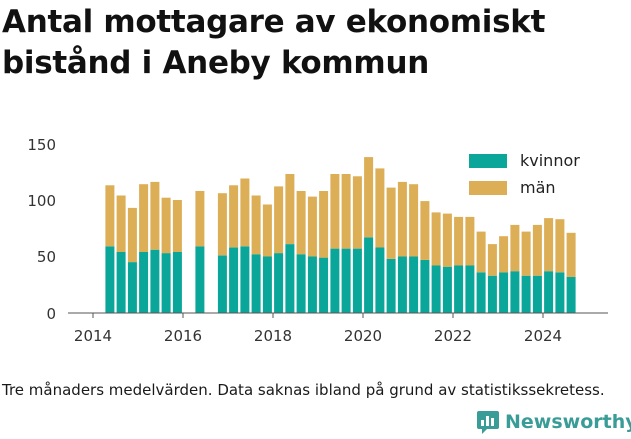 Image resolution: width=631 pixels, height=439 pixels. What do you see at coordinates (488, 161) in the screenshot?
I see `legend-swatch-kvinnor` at bounding box center [488, 161].